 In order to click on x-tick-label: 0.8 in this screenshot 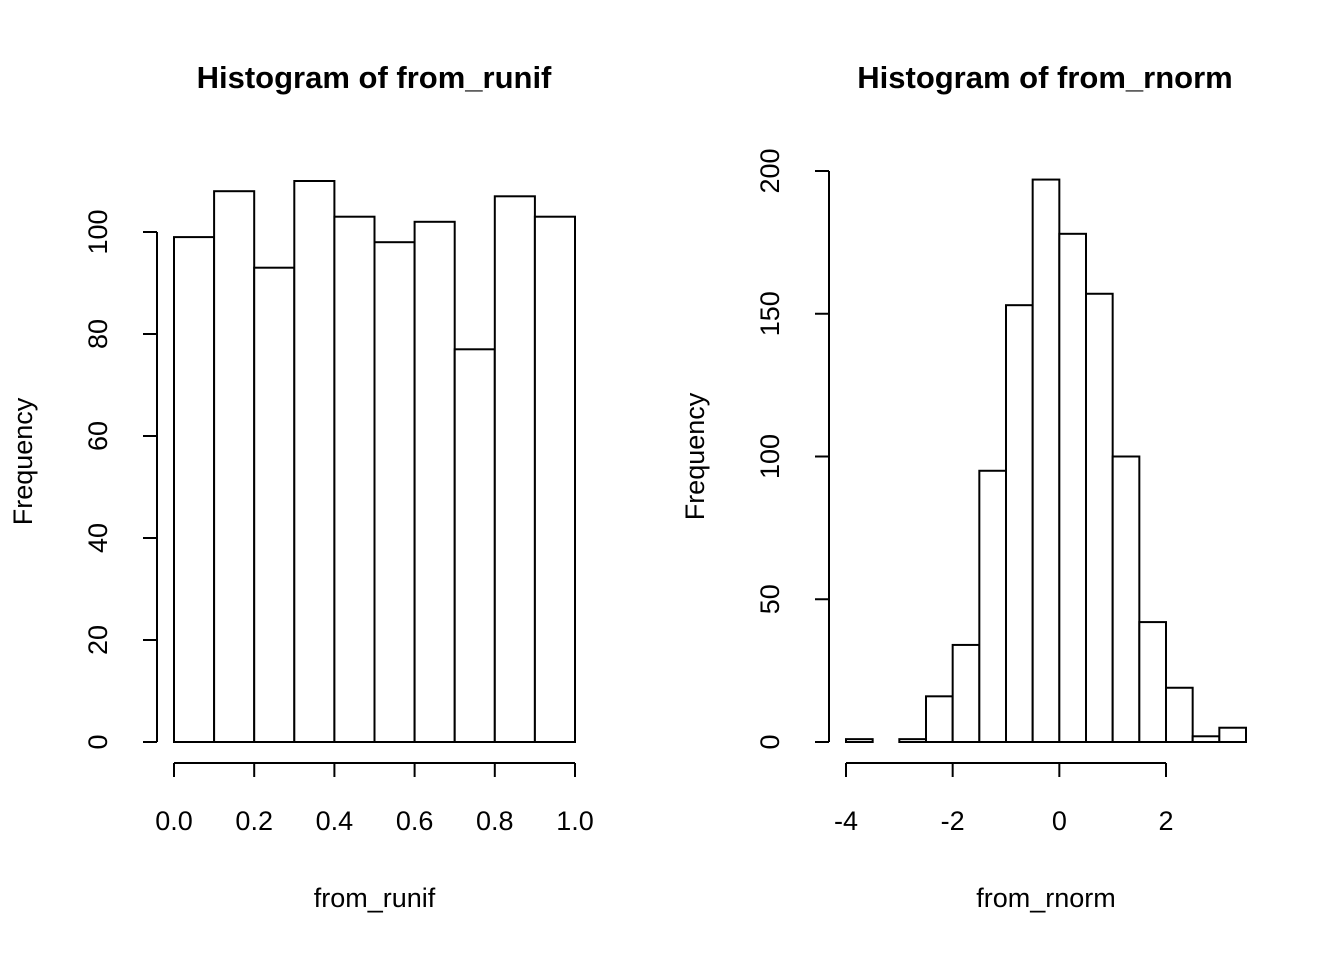, I will do `click(495, 821)`.